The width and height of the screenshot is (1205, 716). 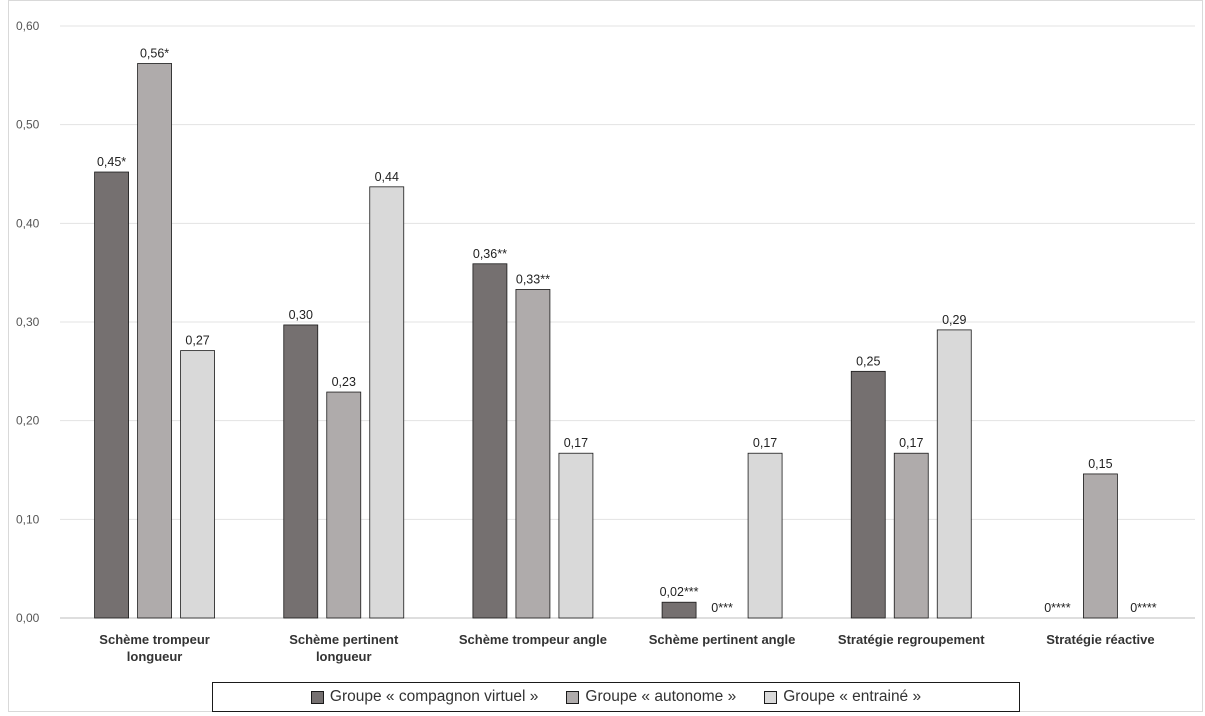 I want to click on data-label: 0,56*, so click(x=154, y=53).